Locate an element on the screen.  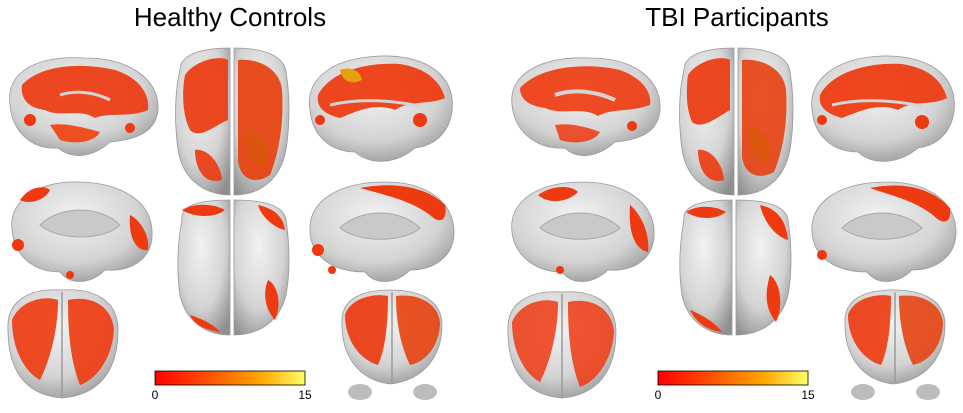
colorbar-tbi-max-label: 15 is located at coordinates (808, 395).